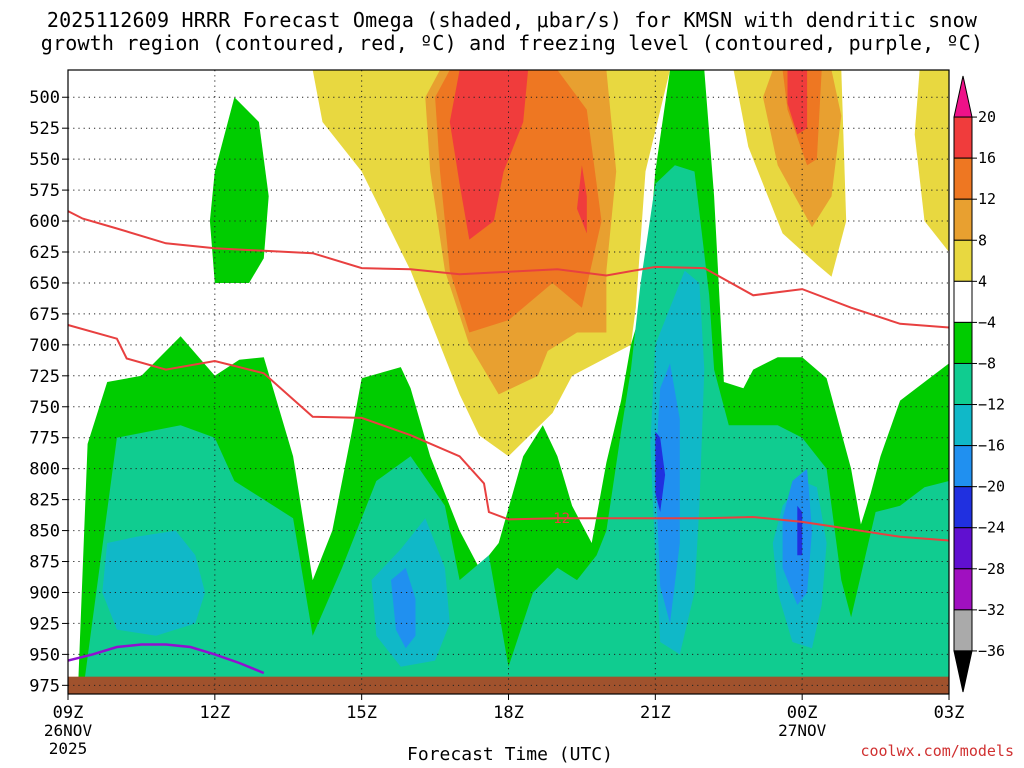 The width and height of the screenshot is (1024, 768). Describe the element at coordinates (44, 315) in the screenshot. I see `y-tick-label: 675` at that location.